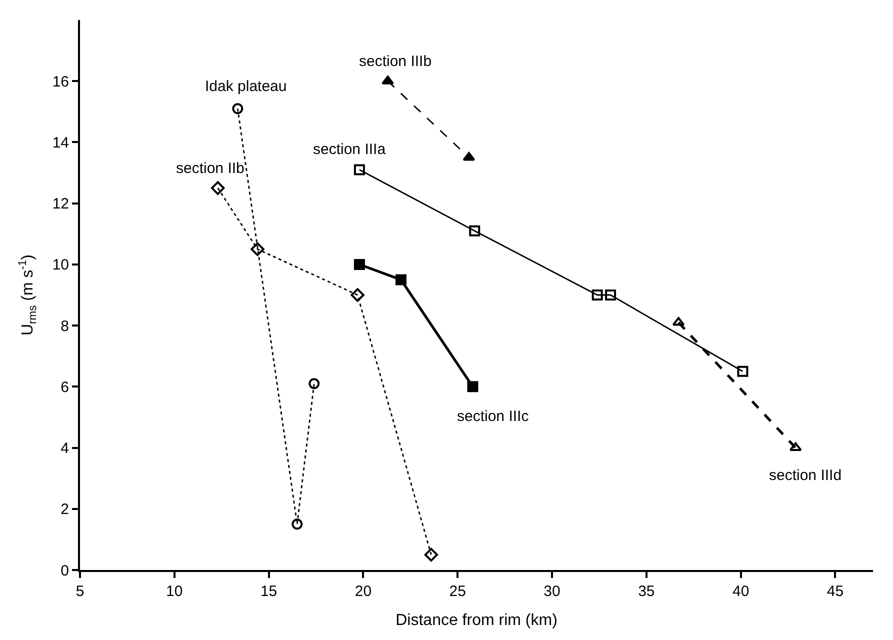 This screenshot has width=893, height=640. Describe the element at coordinates (64, 387) in the screenshot. I see `y-tick-label: 6` at that location.